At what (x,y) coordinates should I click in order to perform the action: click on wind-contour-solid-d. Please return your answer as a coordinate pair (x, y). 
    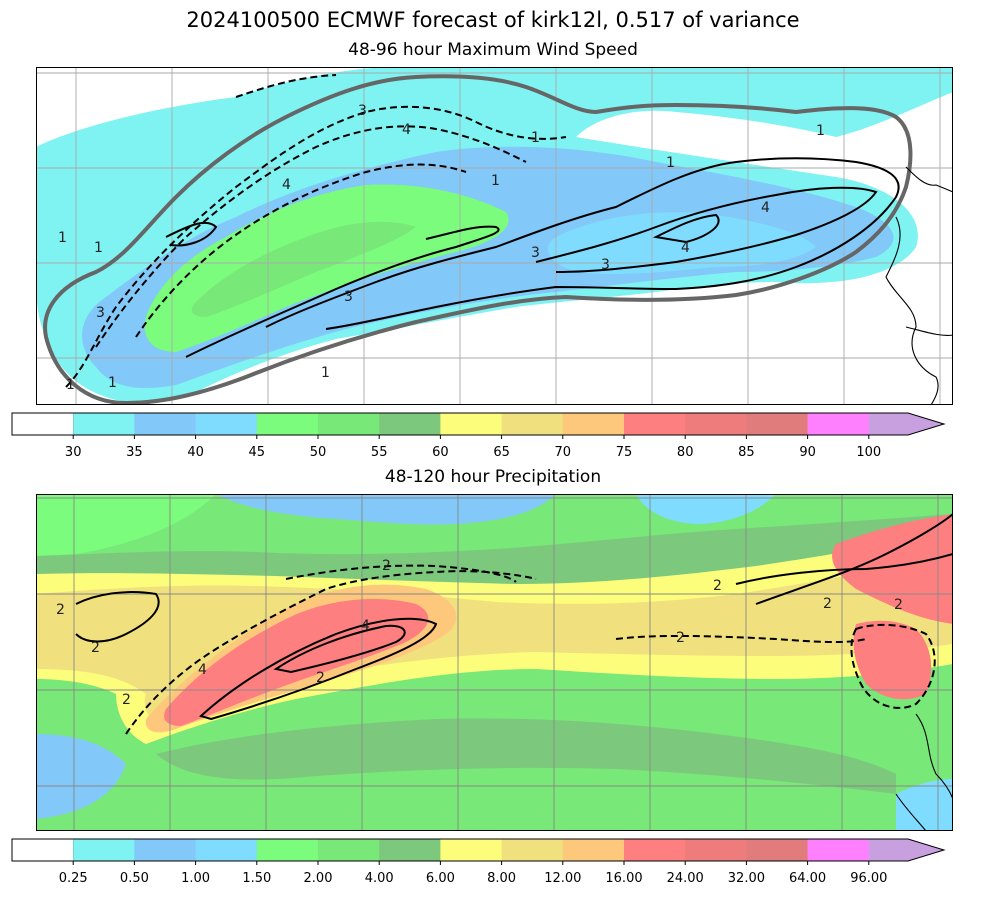
    Looking at the image, I should click on (686, 228).